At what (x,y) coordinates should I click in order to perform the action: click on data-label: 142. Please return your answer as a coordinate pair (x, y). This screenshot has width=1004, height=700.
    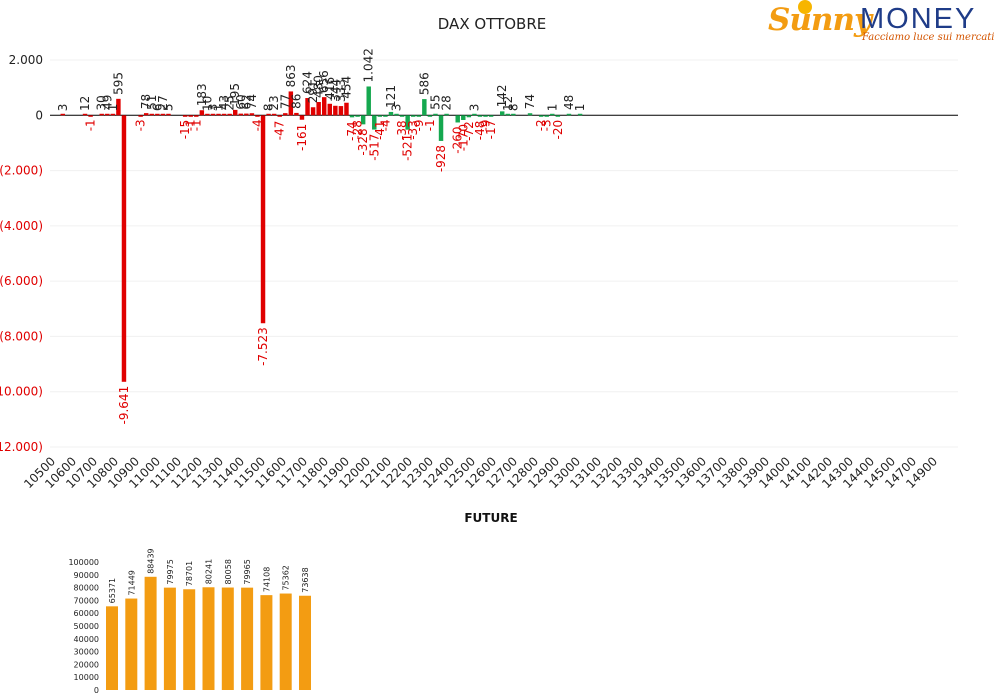
    Looking at the image, I should click on (502, 95).